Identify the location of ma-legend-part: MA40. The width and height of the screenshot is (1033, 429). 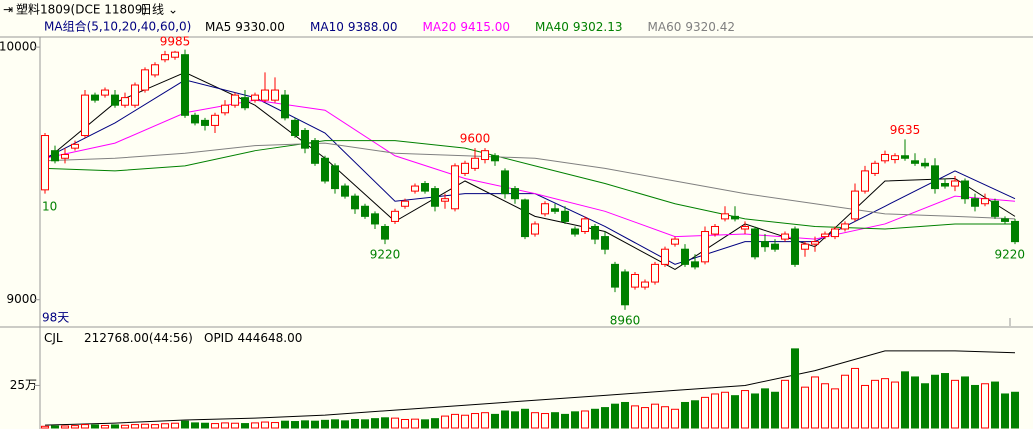
(552, 27).